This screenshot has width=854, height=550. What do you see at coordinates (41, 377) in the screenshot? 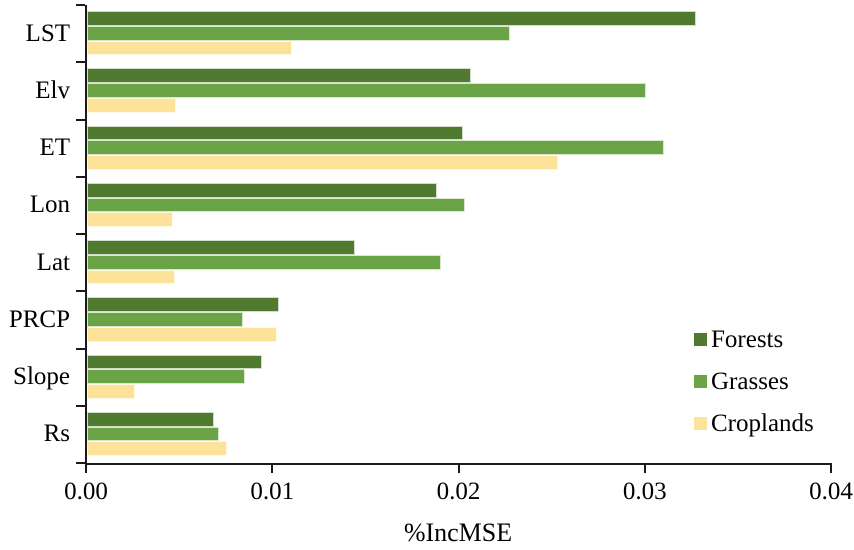
I see `y-label-slope: Slope` at bounding box center [41, 377].